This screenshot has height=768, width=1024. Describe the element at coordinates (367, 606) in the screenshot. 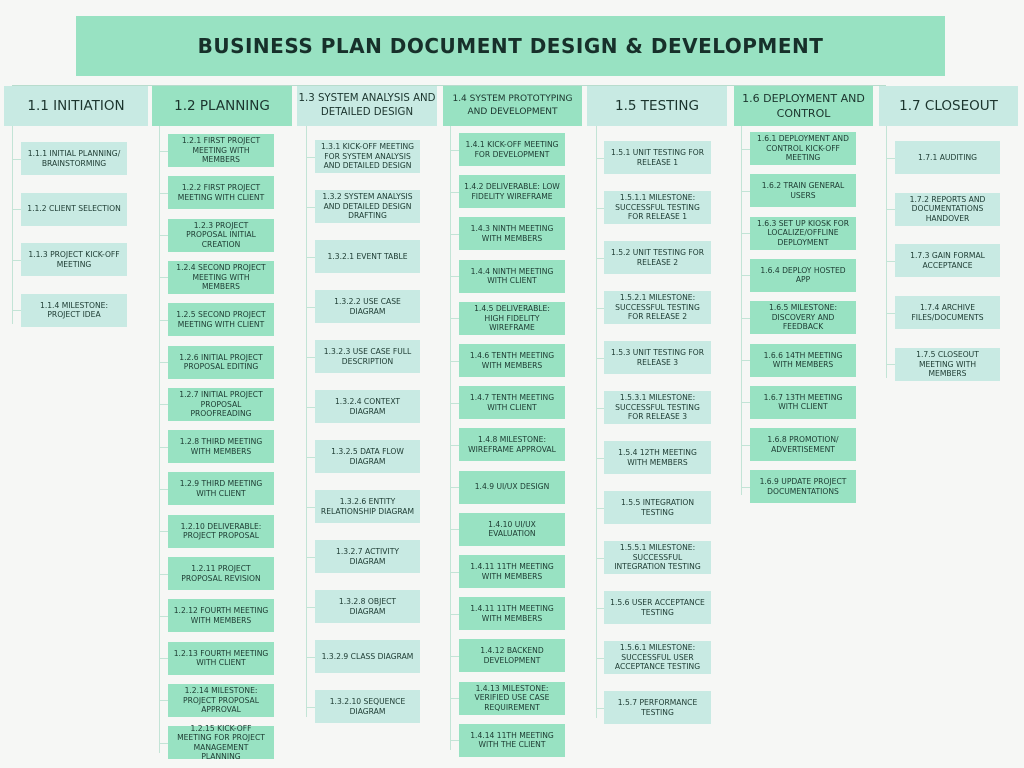

I see `task-box: 1.3.2.8 OBJECT DIAGRAM` at that location.